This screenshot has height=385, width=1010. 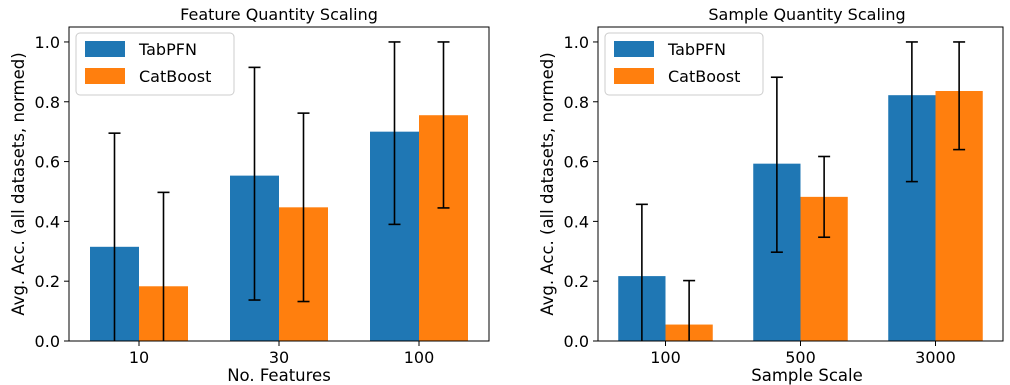 I want to click on x-tick-label: 10, so click(x=139, y=357).